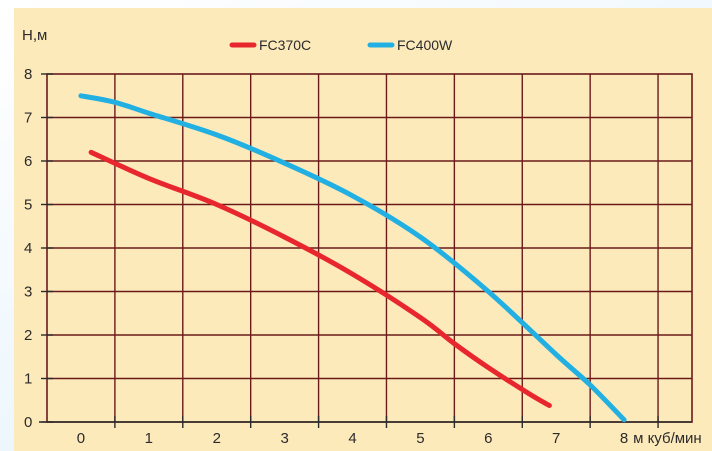 The image size is (712, 451). Describe the element at coordinates (420, 438) in the screenshot. I see `x-tick-label: 5` at that location.